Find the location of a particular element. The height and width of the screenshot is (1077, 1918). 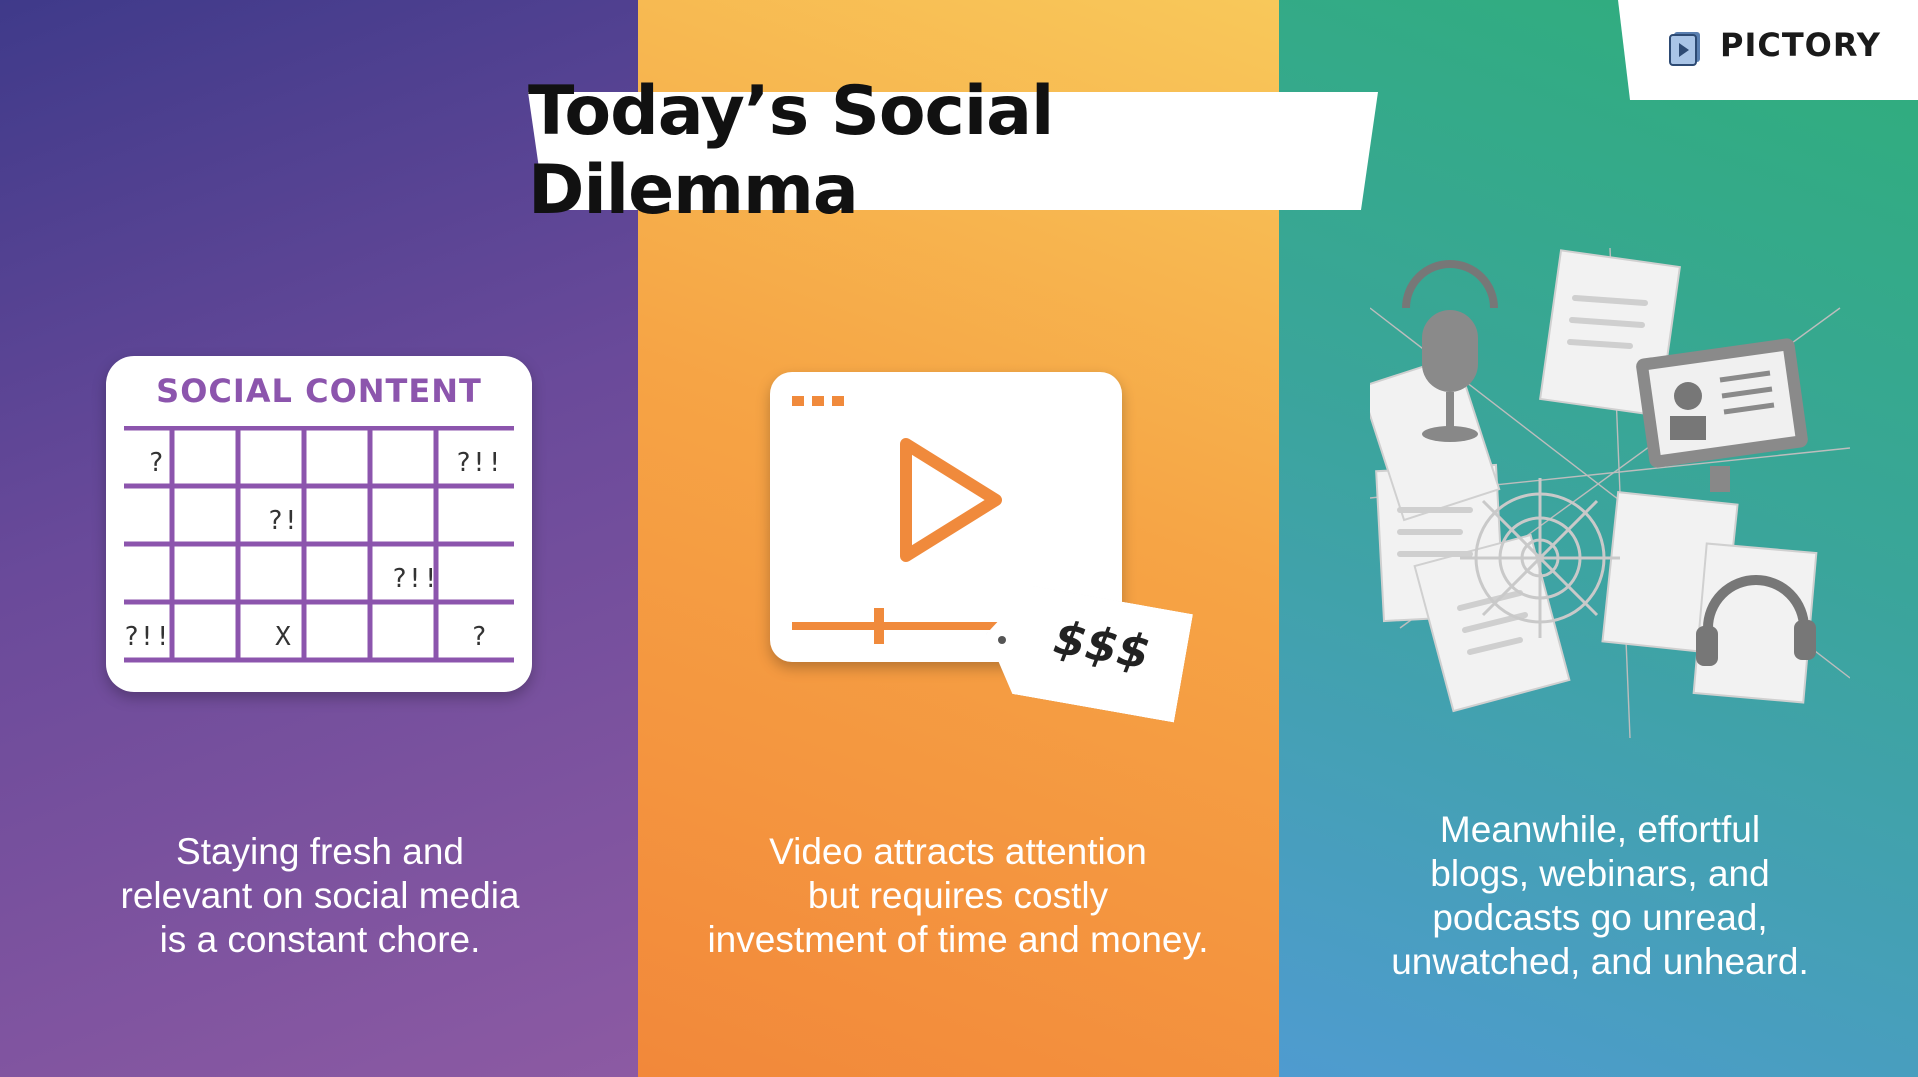

caption-line: investment of time and money. is located at coordinates (958, 939).